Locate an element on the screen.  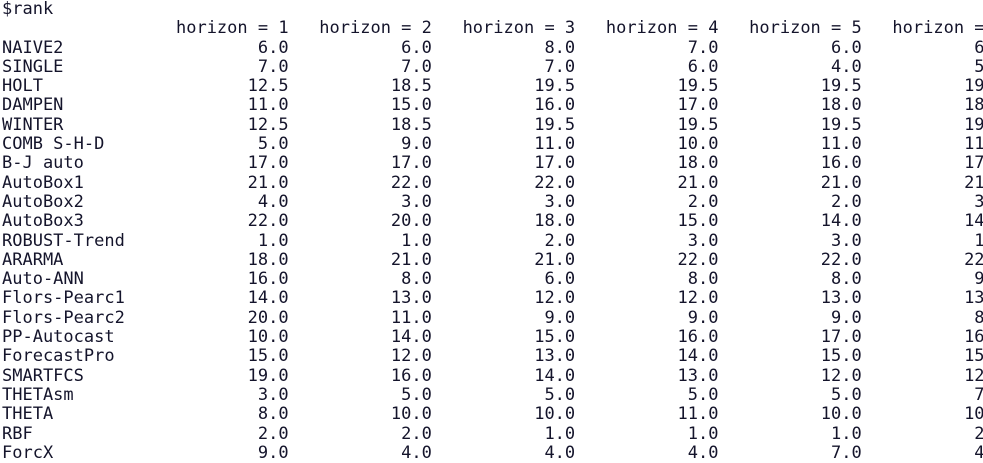
object-name-label: $rank is located at coordinates (28, 9).